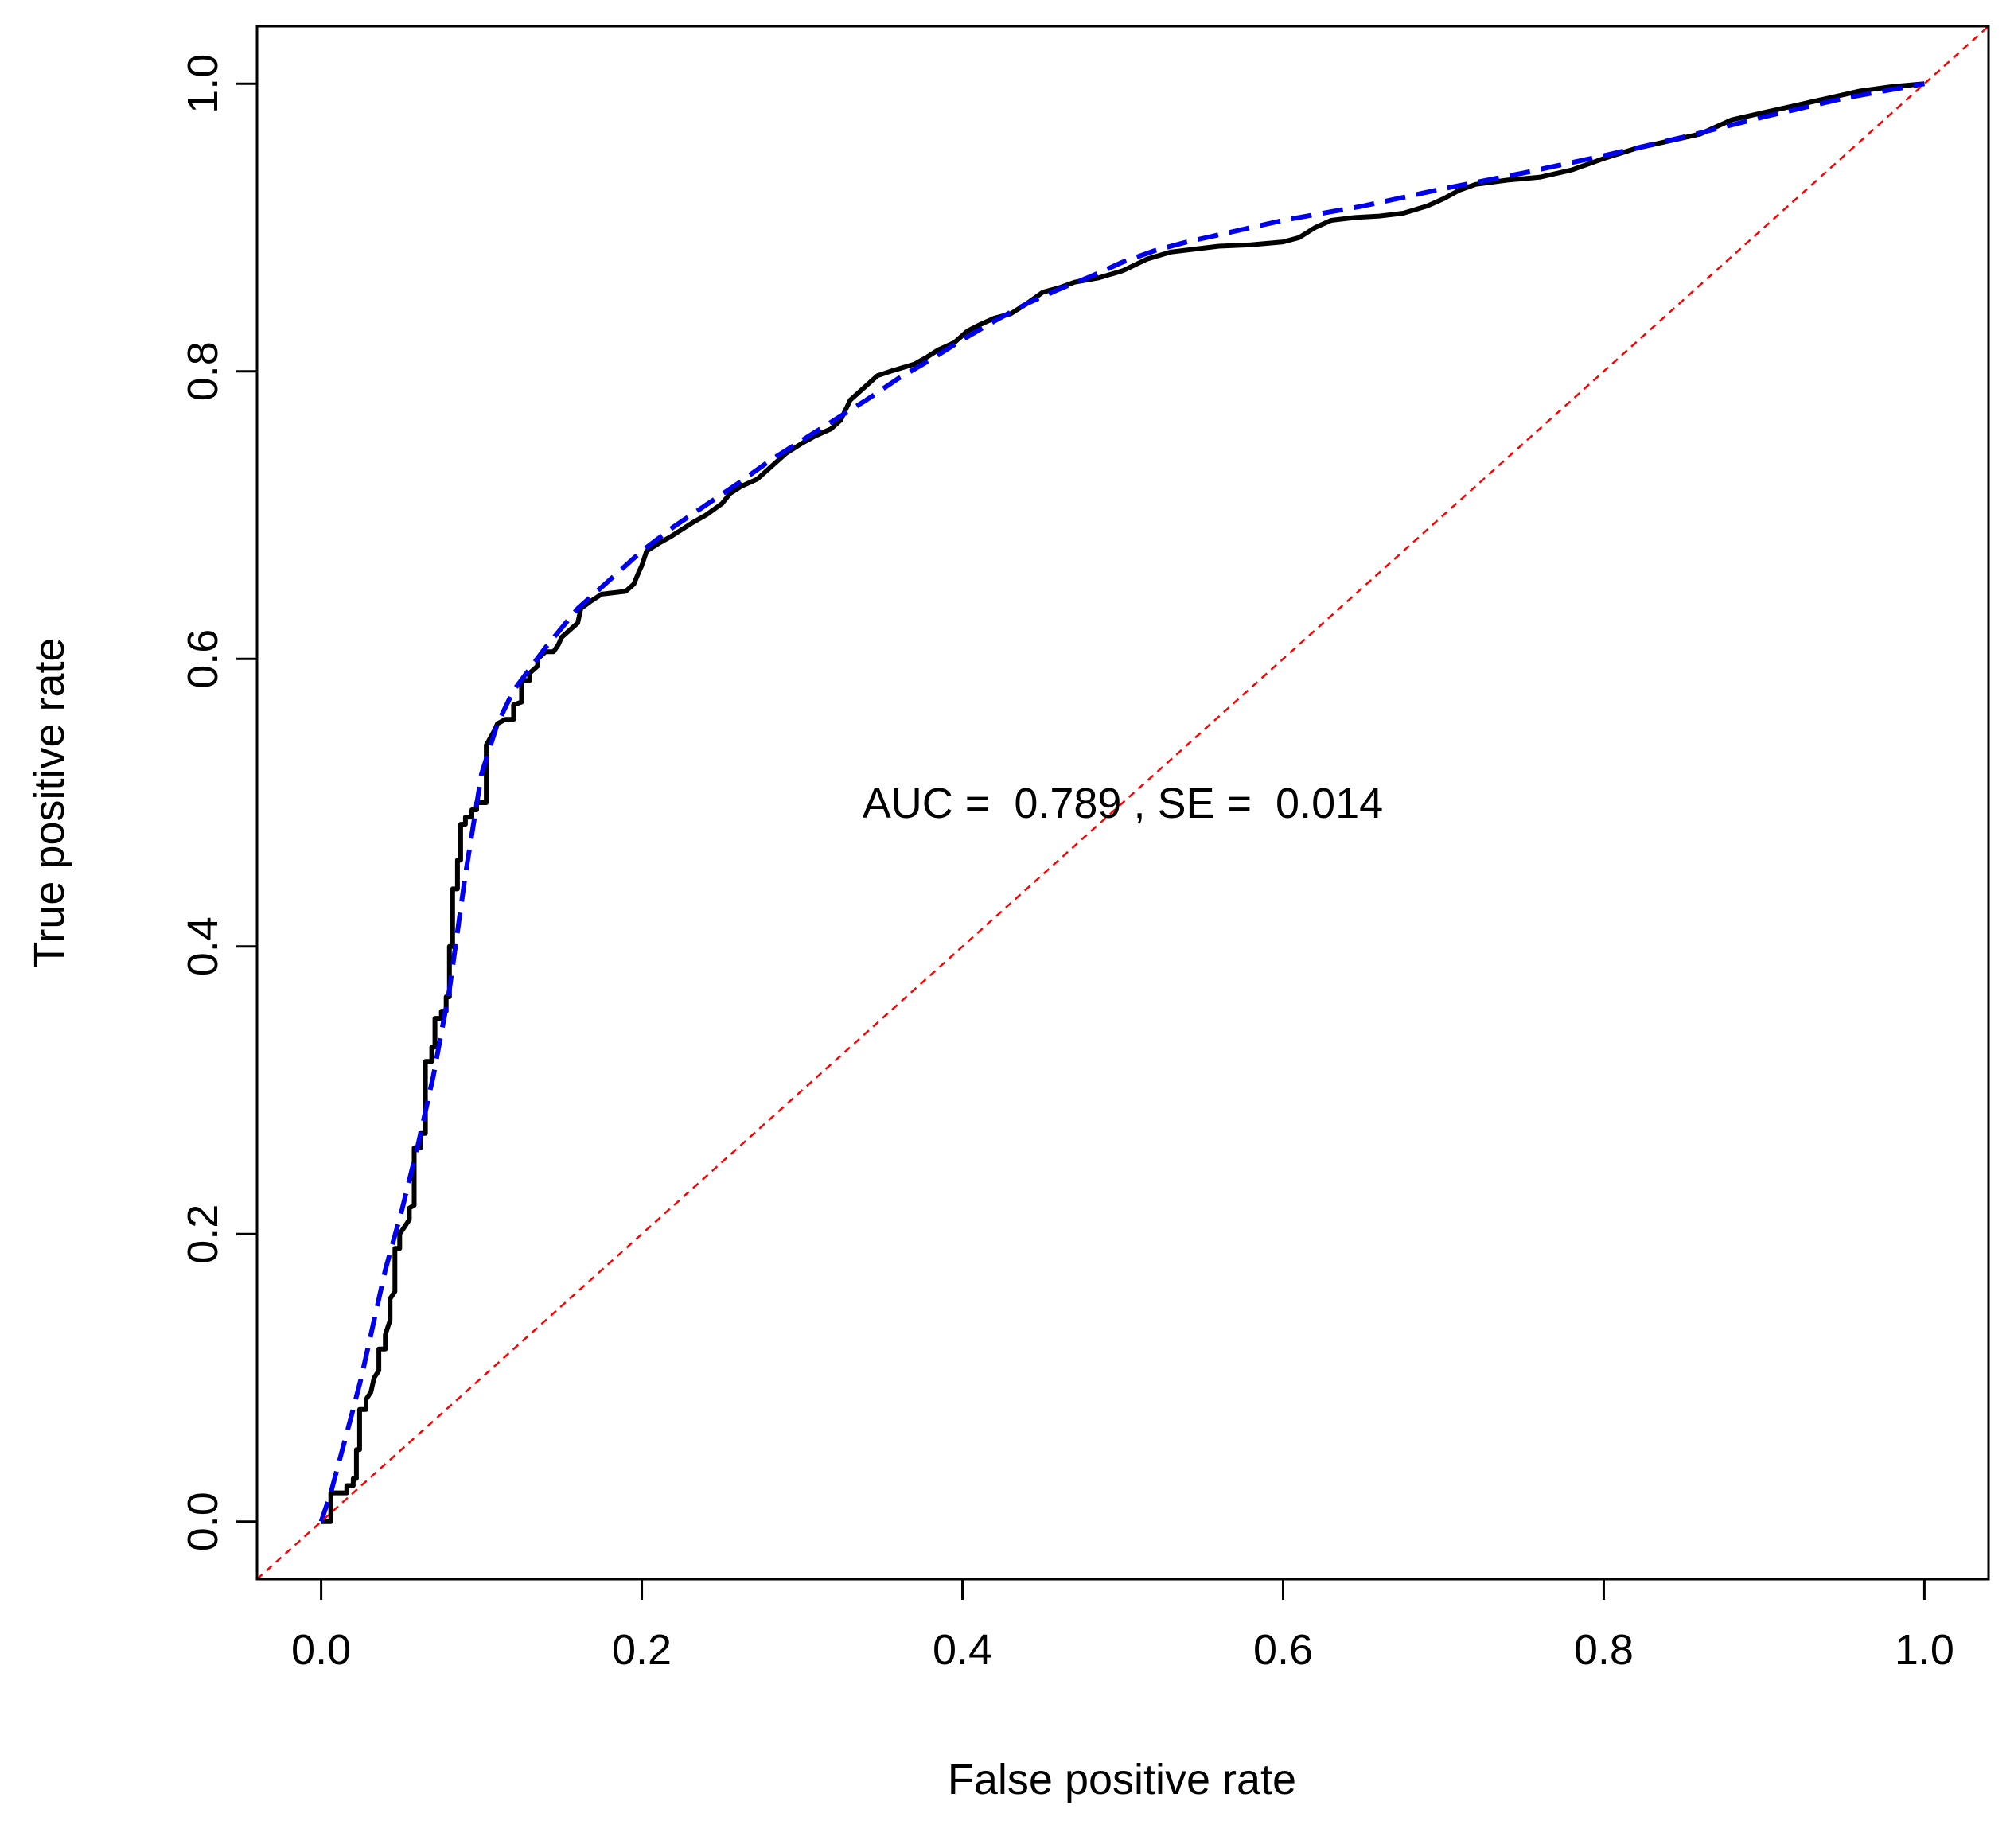 This screenshot has height=1848, width=2014. I want to click on x-axis: 0.0 0.2 0.4 0.6 0.8 1.0, so click(1123, 1626).